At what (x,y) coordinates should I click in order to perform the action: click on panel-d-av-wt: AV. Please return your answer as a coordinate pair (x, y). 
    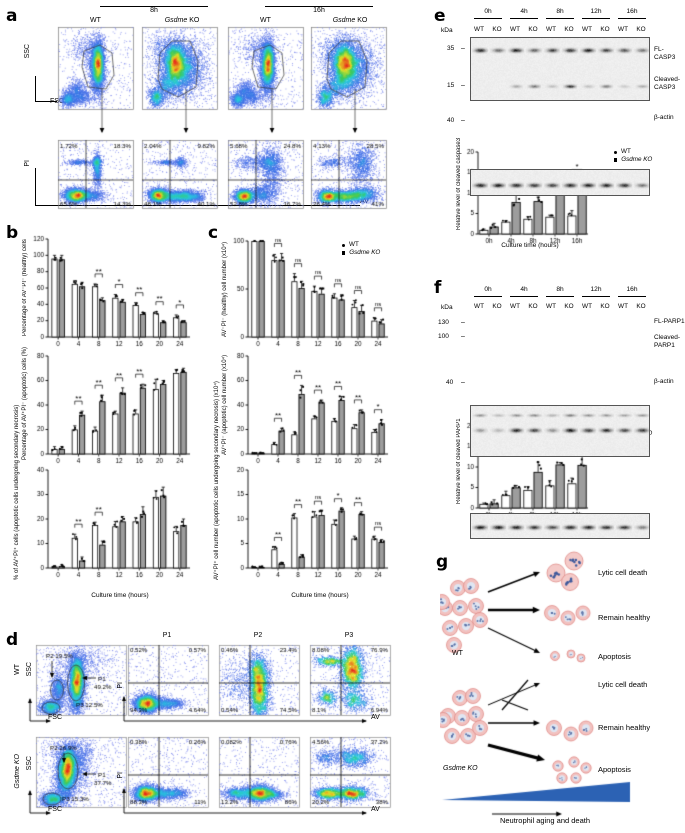
    Looking at the image, I should click on (375, 717).